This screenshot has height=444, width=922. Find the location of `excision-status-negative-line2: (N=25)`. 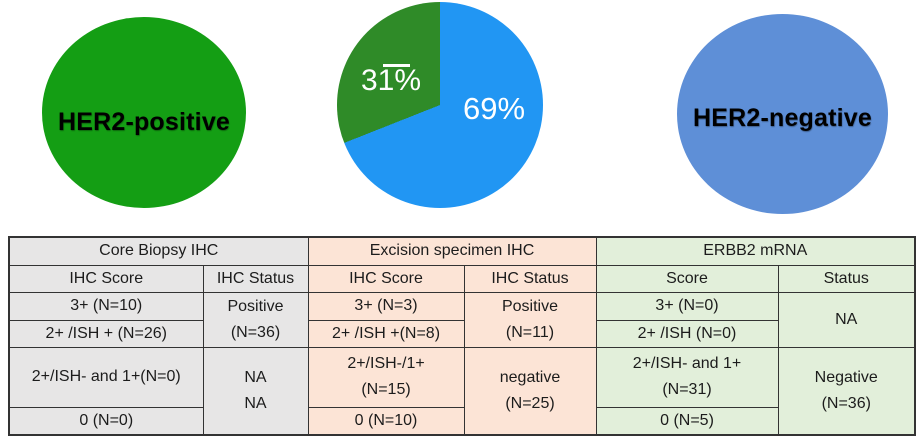

excision-status-negative-line2: (N=25) is located at coordinates (530, 403).